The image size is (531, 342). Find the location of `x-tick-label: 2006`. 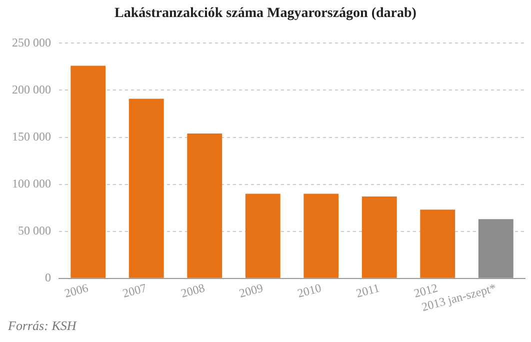

x-tick-label: 2006 is located at coordinates (76, 290).